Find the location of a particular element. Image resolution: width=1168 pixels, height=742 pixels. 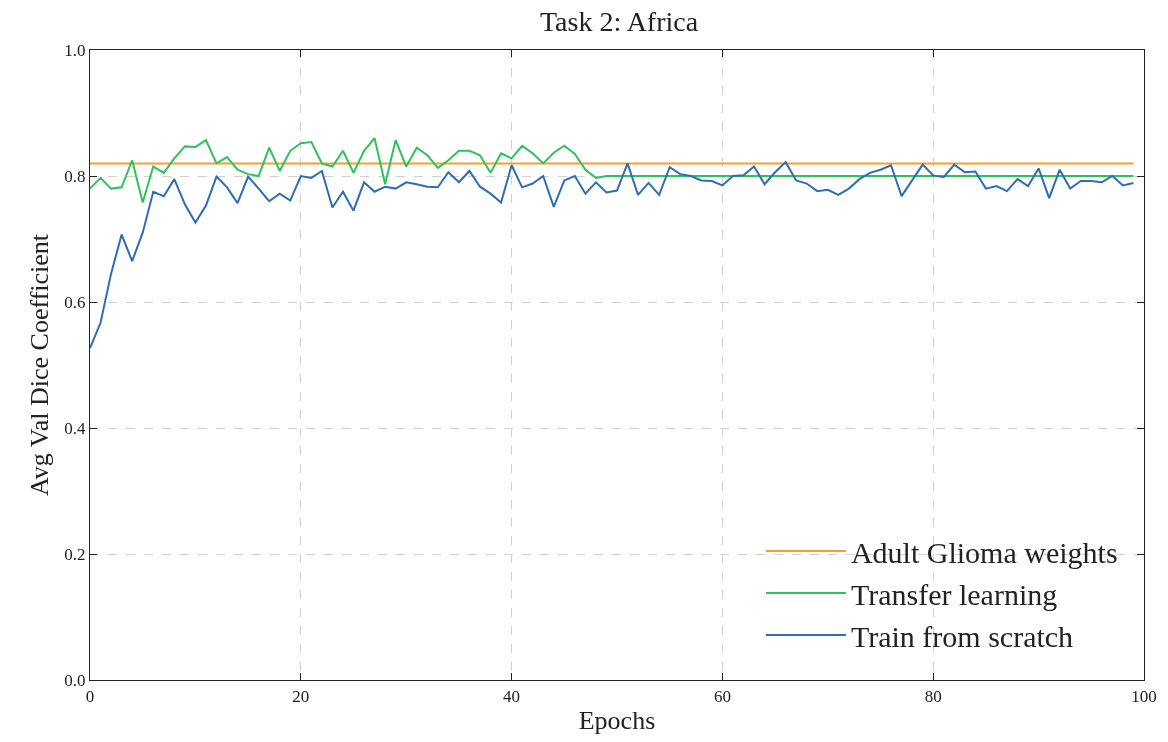

legend-label: Adult Glioma weights is located at coordinates (984, 552).